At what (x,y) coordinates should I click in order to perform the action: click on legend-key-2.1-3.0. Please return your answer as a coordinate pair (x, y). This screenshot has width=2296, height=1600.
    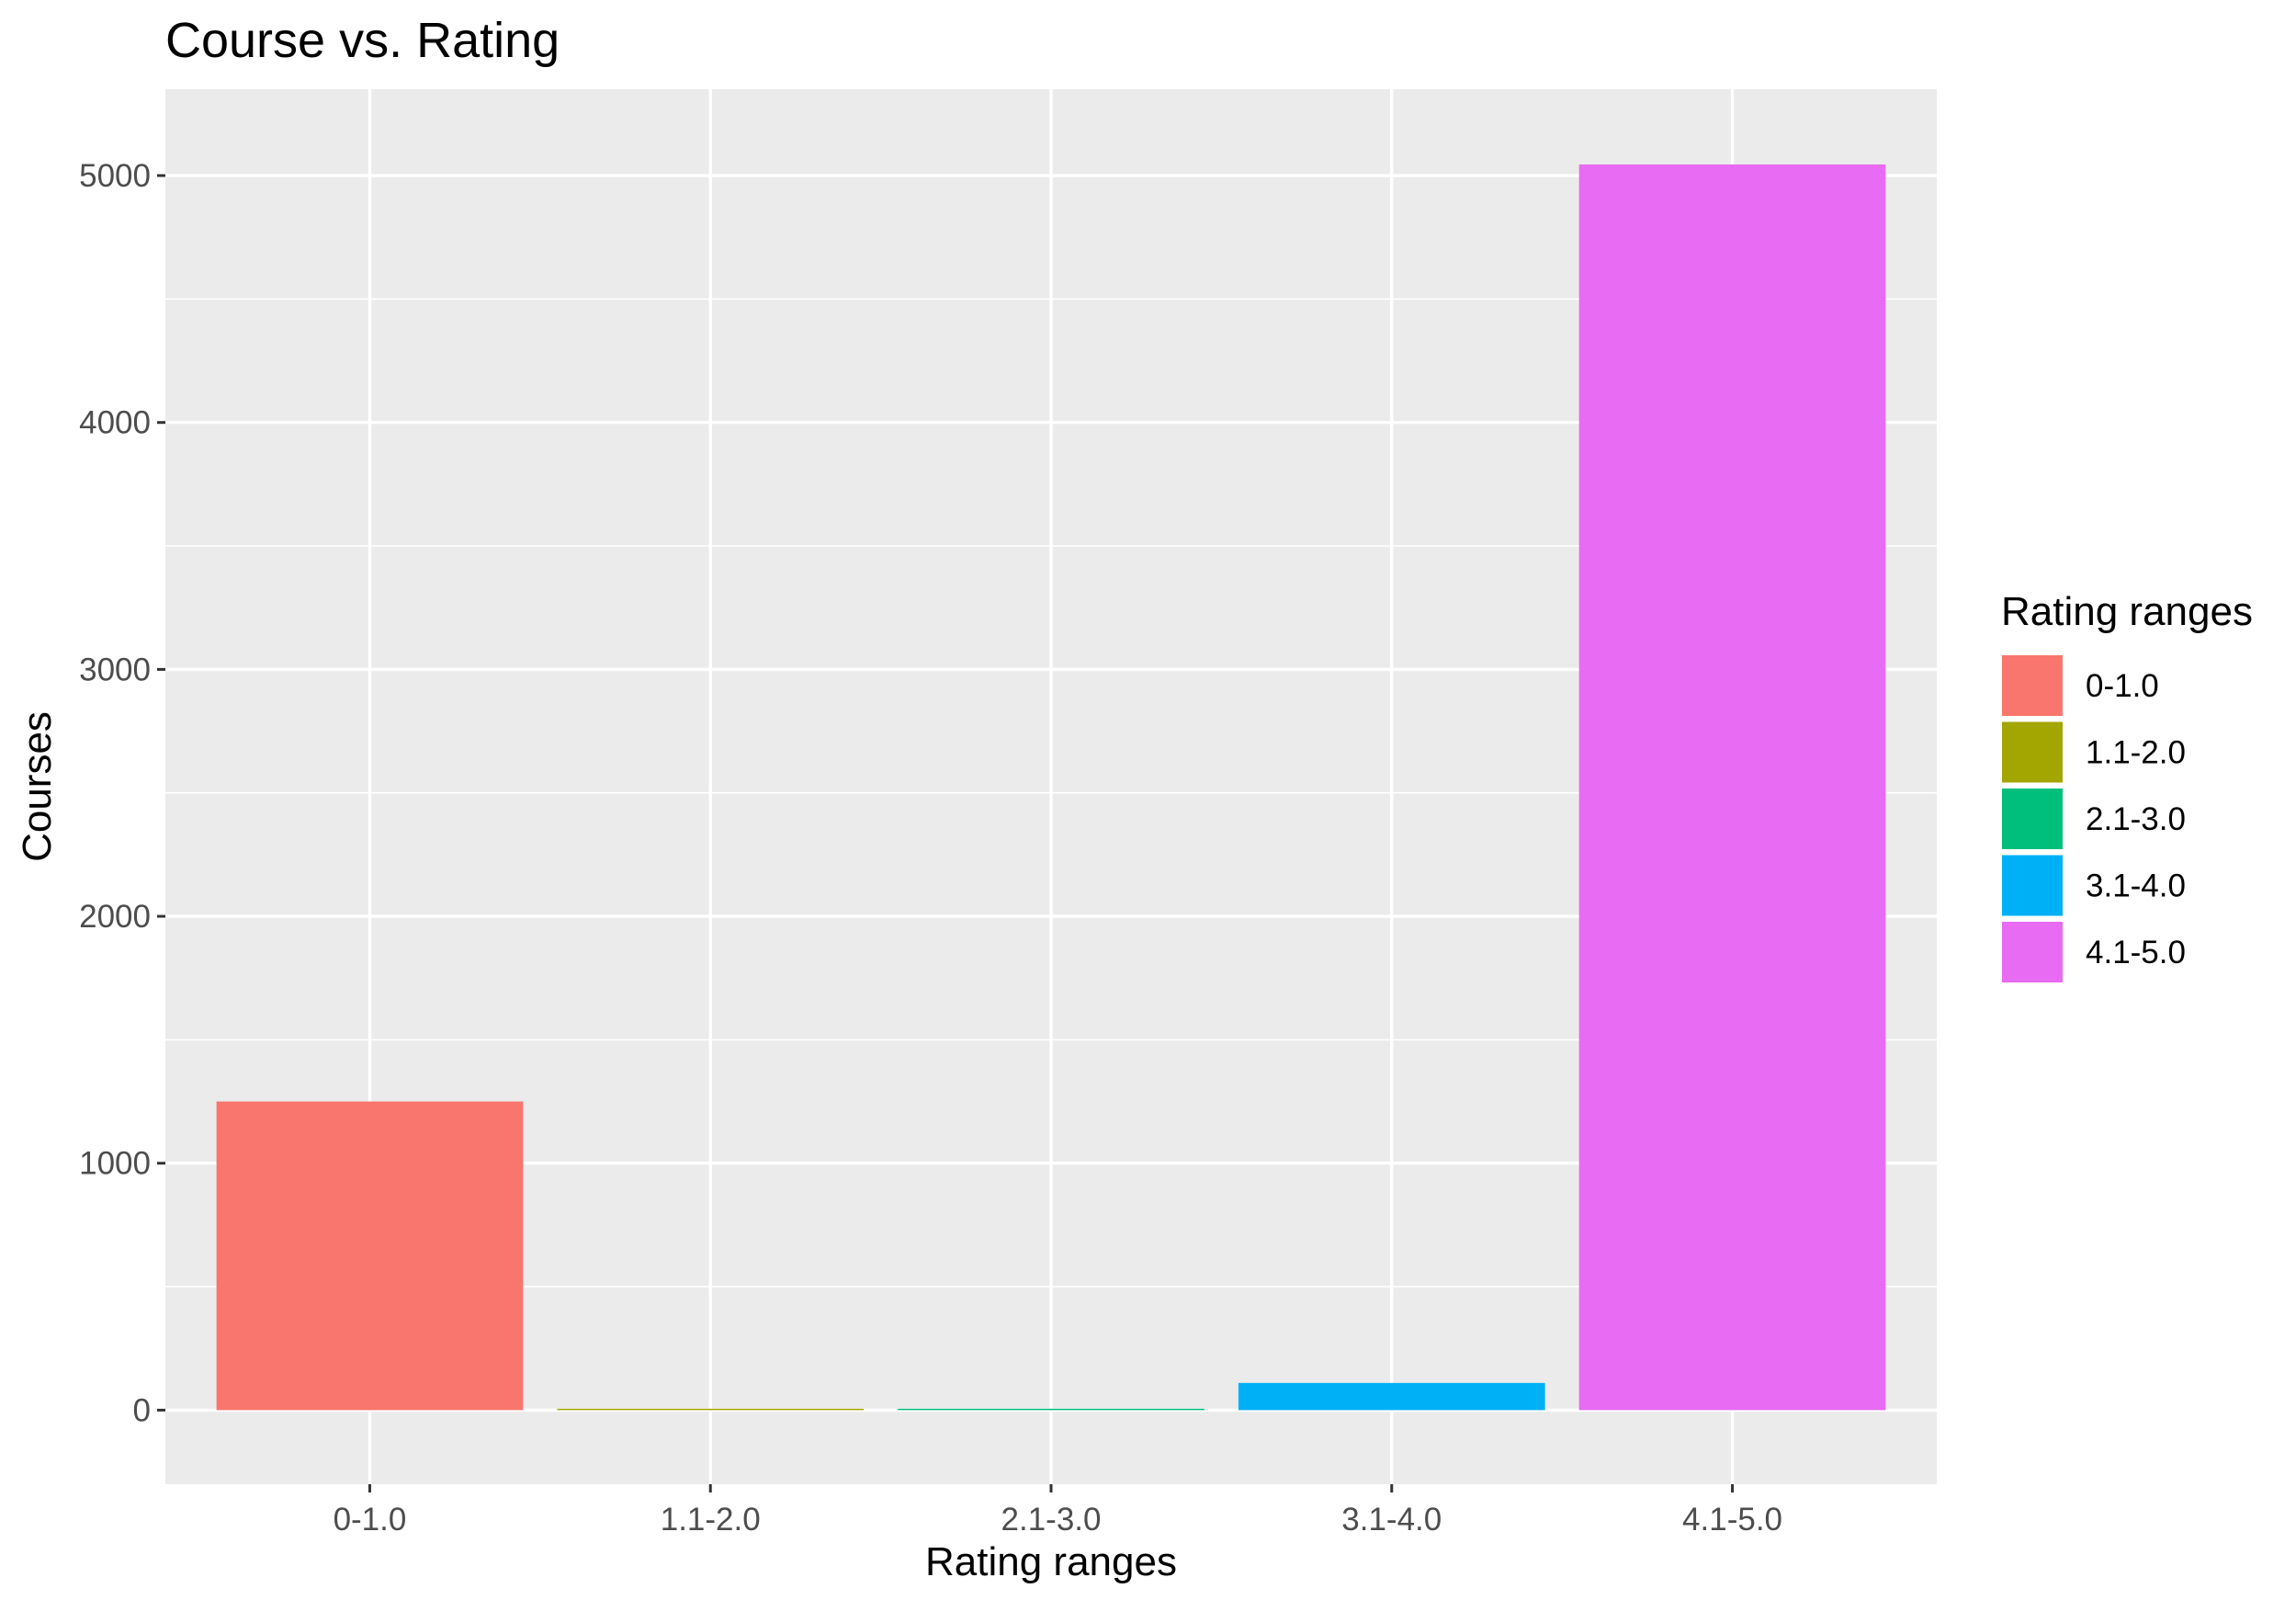
    Looking at the image, I should click on (2032, 819).